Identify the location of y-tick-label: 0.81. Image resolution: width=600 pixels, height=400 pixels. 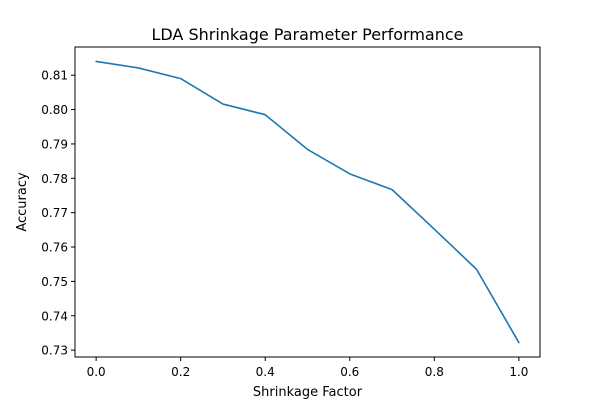
(54, 76).